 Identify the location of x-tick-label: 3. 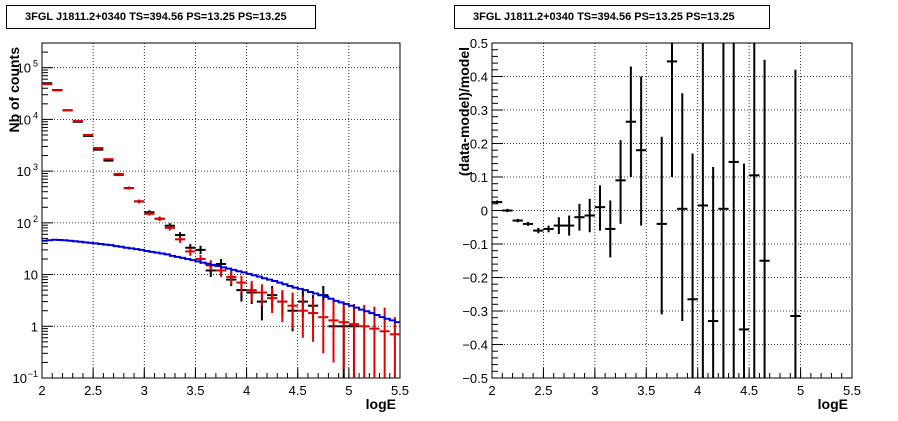
(144, 390).